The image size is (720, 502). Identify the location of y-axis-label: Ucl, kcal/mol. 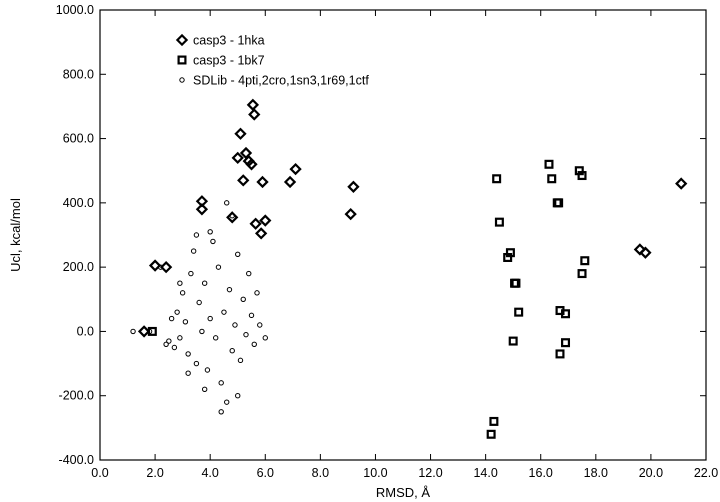
(15, 235).